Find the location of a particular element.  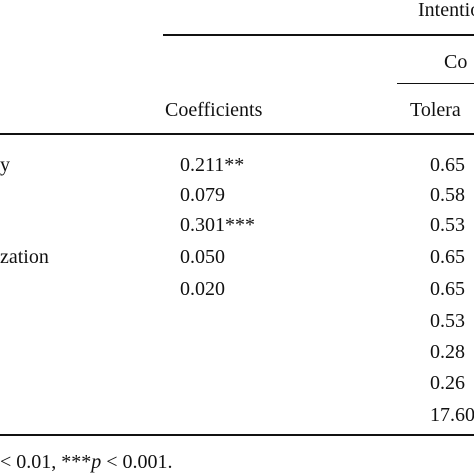

column-header-coefficients: Coefficients is located at coordinates (214, 110).